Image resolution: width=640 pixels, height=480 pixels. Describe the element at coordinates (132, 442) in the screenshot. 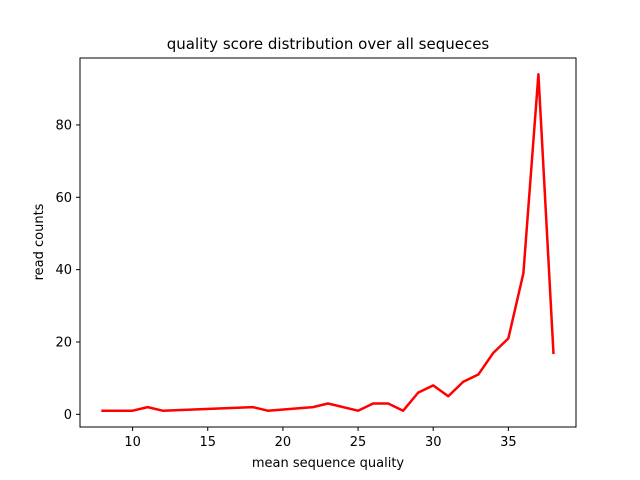

I see `x-tick-label: 10` at that location.